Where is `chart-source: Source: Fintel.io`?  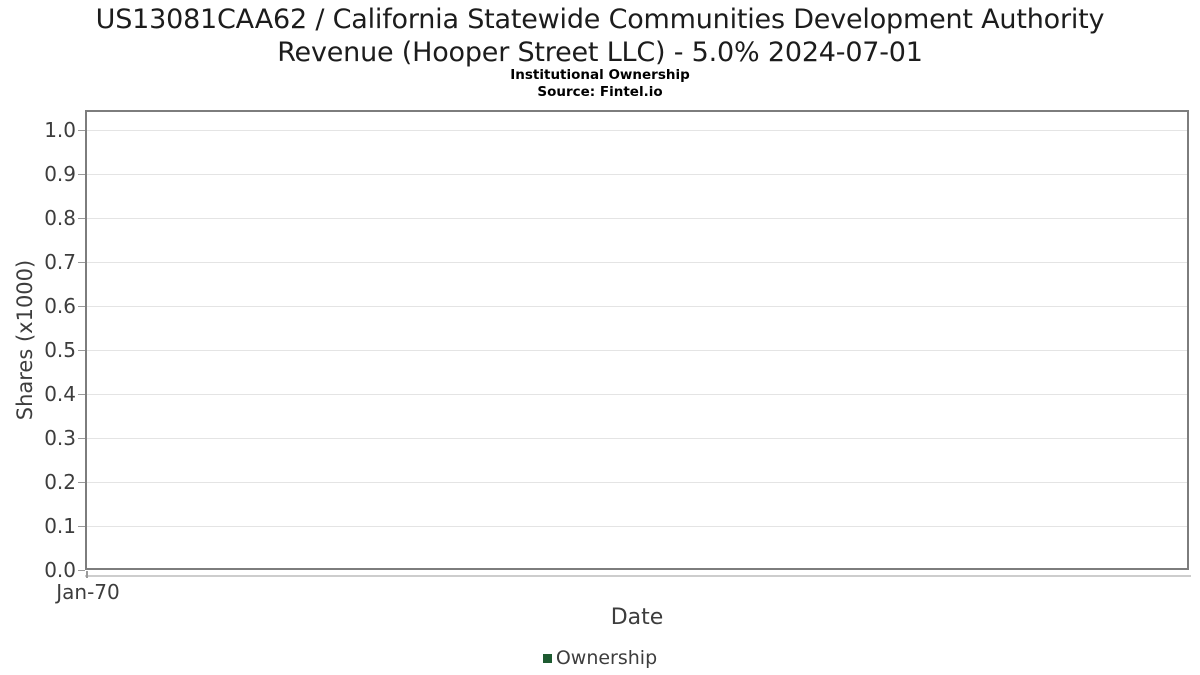
chart-source: Source: Fintel.io is located at coordinates (600, 92).